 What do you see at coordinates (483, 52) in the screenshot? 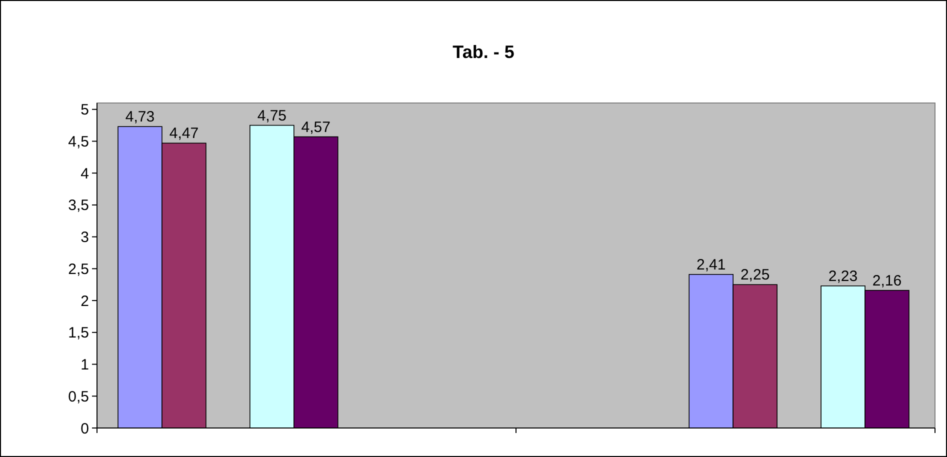
I see `chart-title: Tab. - 5` at bounding box center [483, 52].